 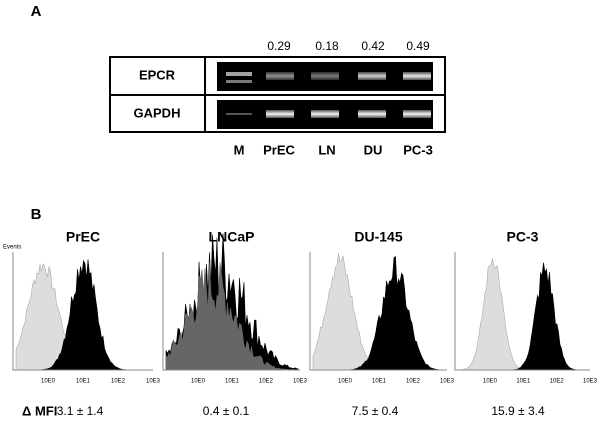 What do you see at coordinates (518, 411) in the screenshot?
I see `mfi-value: 15.9 ± 3.4` at bounding box center [518, 411].